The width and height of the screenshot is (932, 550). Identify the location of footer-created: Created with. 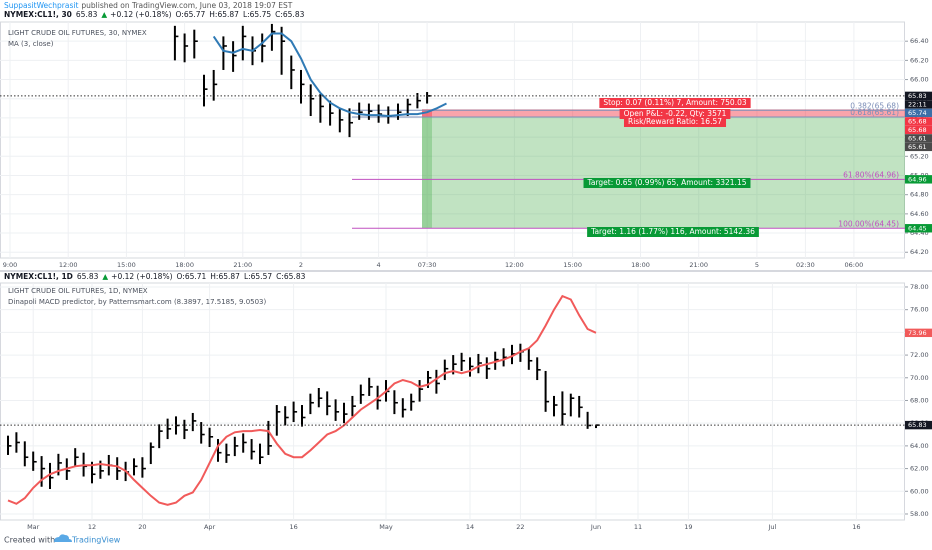
(29, 540).